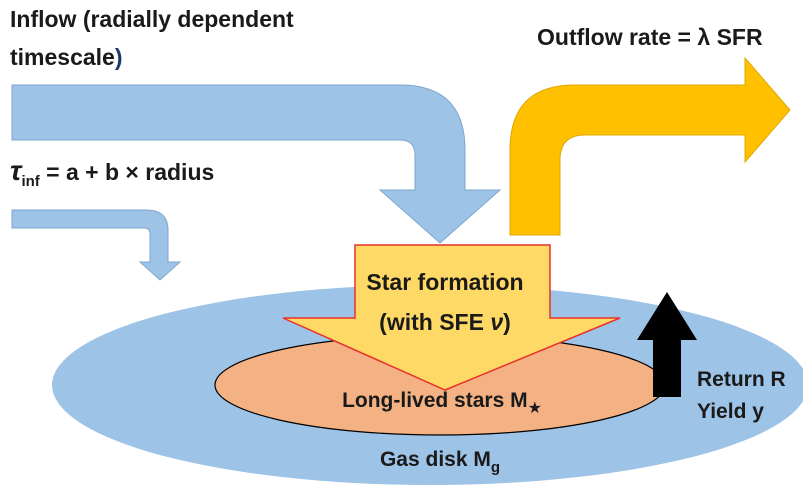 Image resolution: width=803 pixels, height=489 pixels. I want to click on yield-label: Yield y, so click(730, 411).